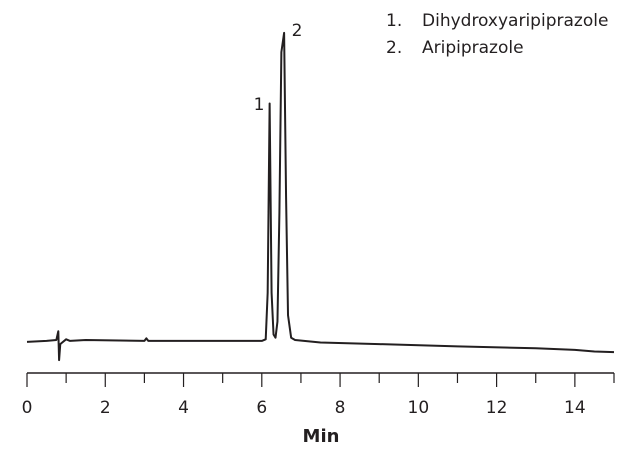 This screenshot has height=450, width=642. I want to click on legend-name: Dihydroxyaripiprazole, so click(515, 21).